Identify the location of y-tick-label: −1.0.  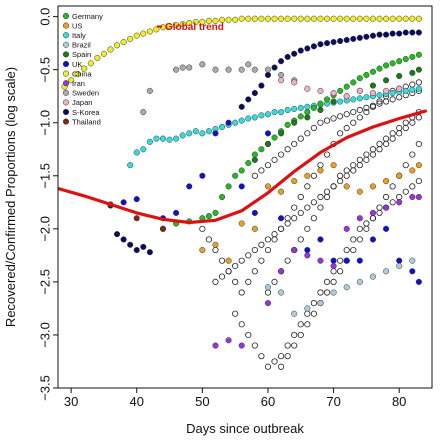
(44, 123).